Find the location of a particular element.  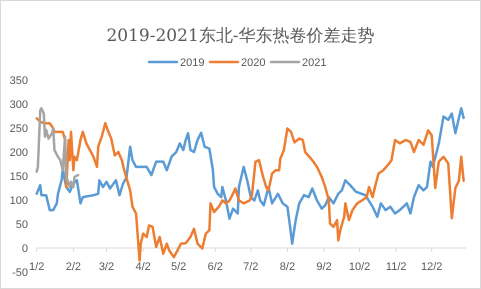

line-series is located at coordinates (57, 147).